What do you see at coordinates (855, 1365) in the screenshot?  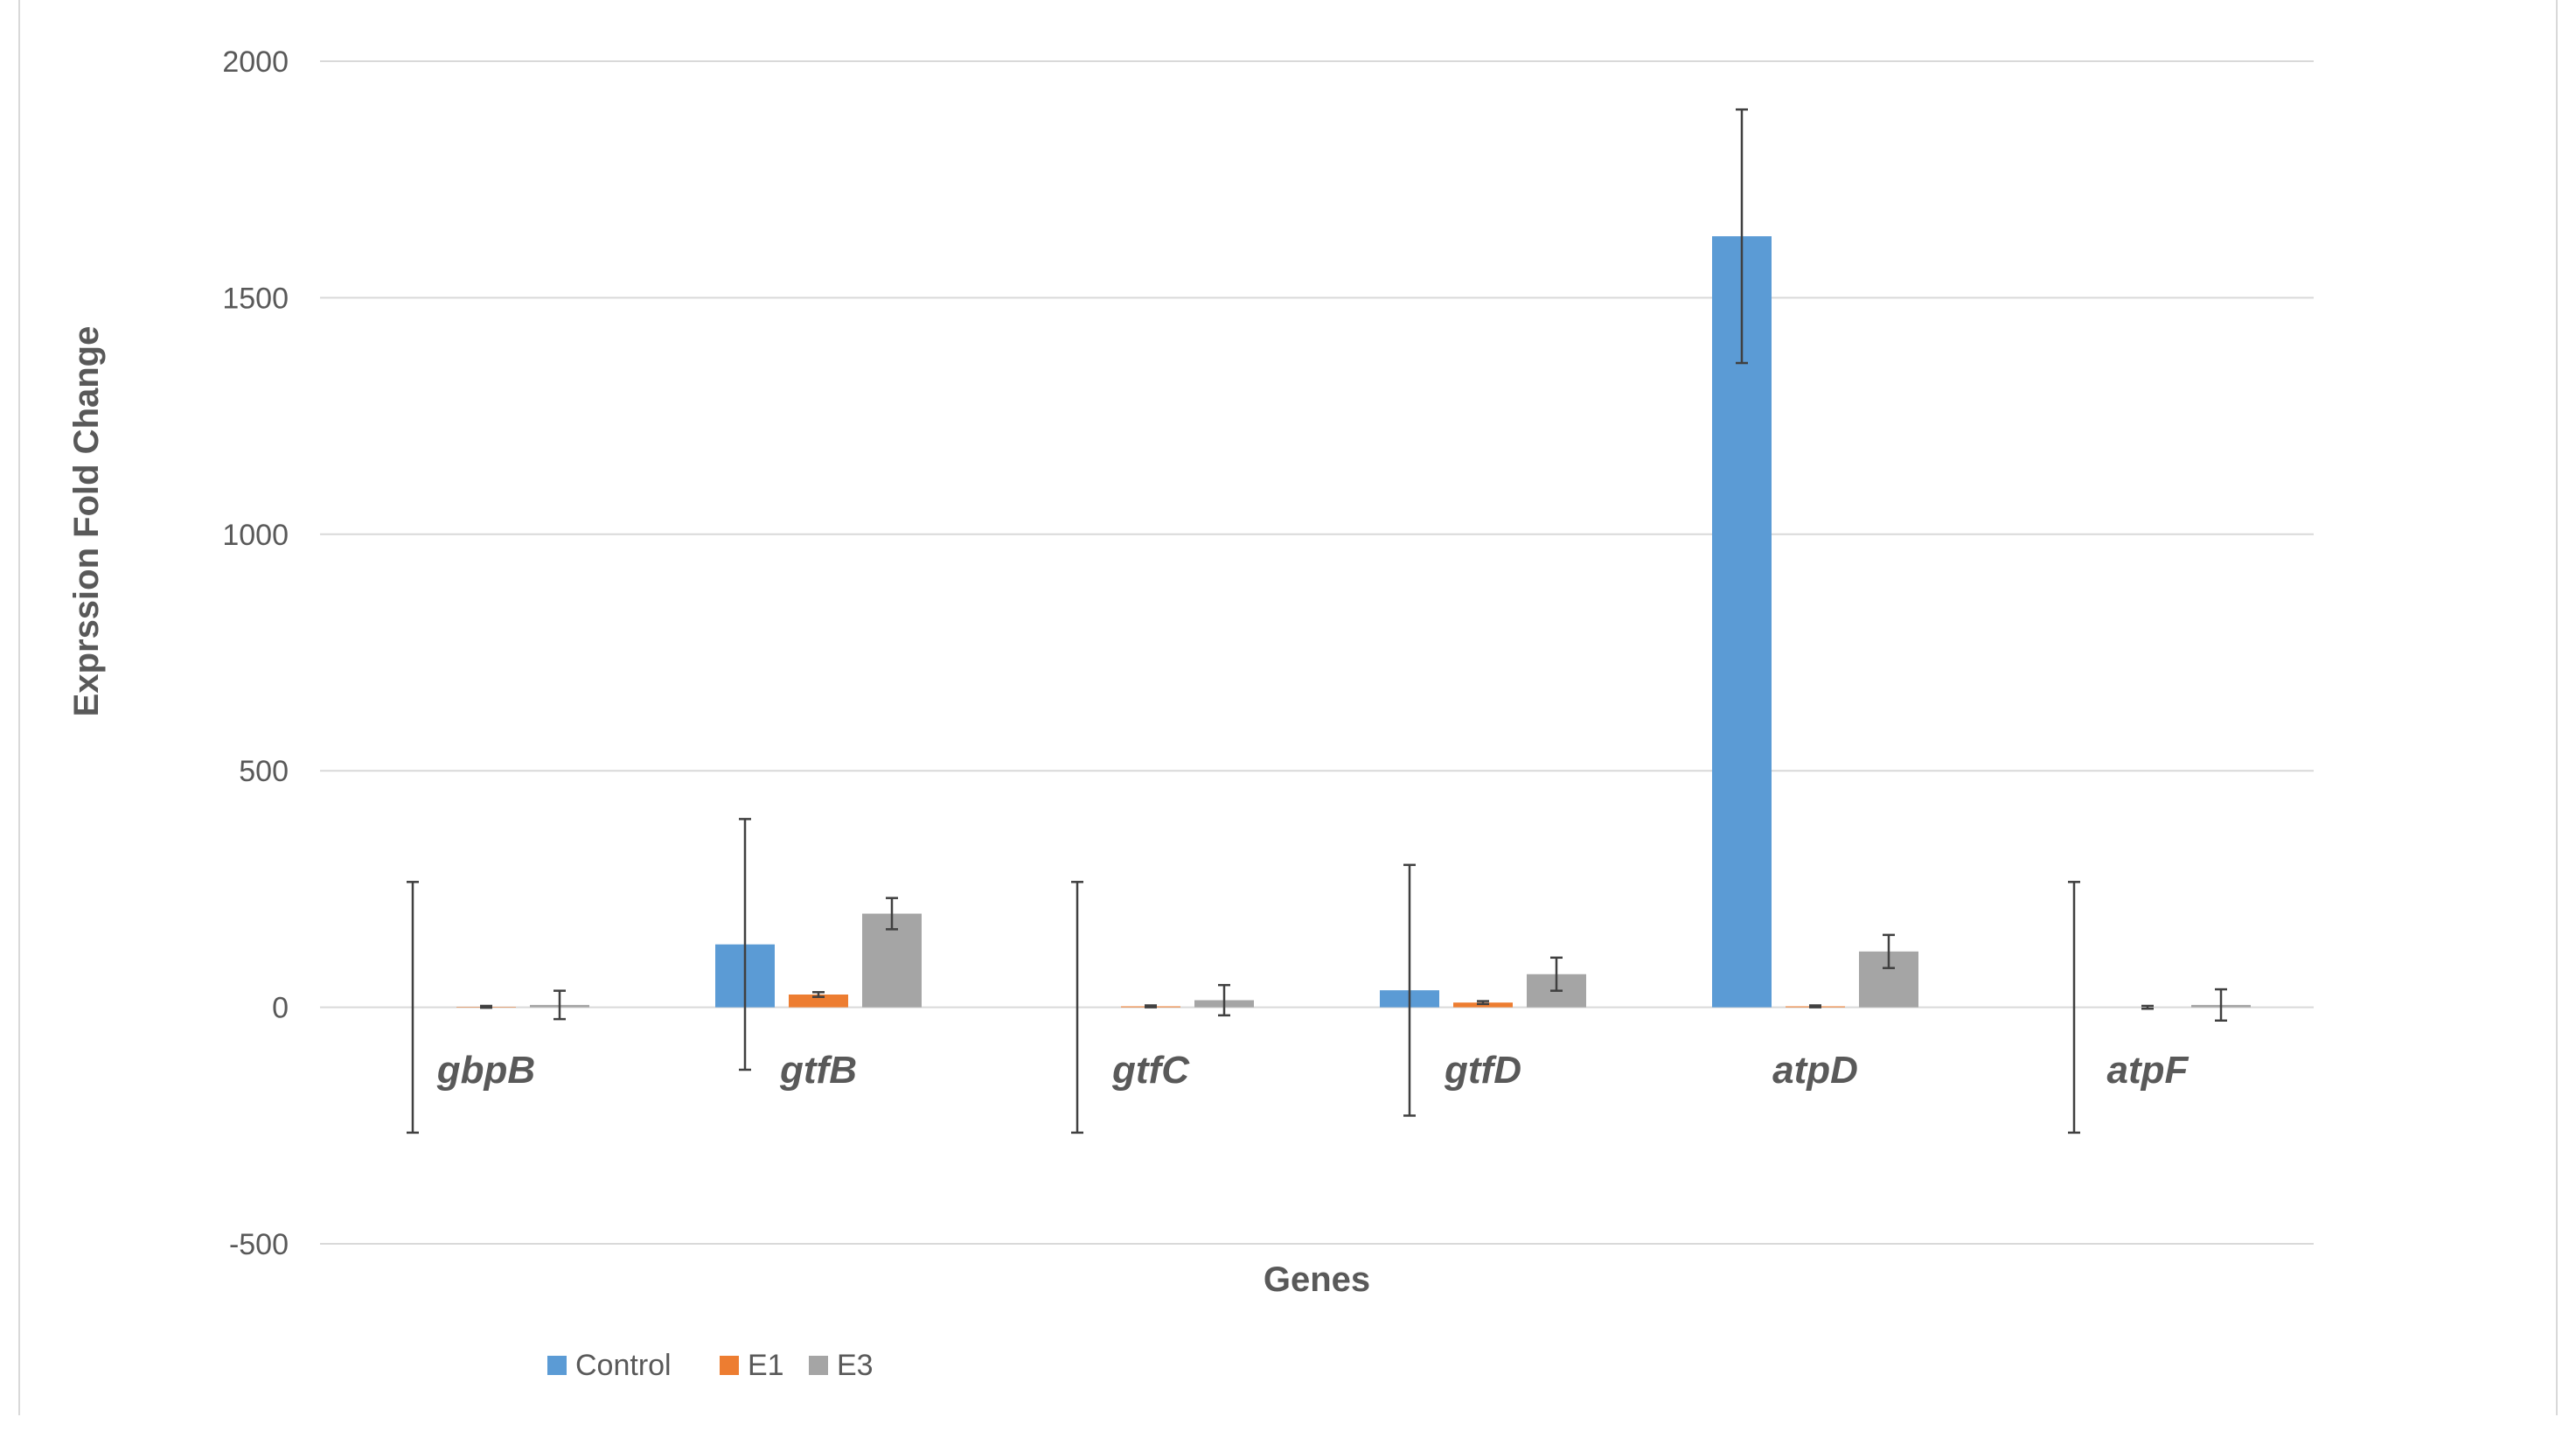 I see `legend-label-e3: E3` at bounding box center [855, 1365].